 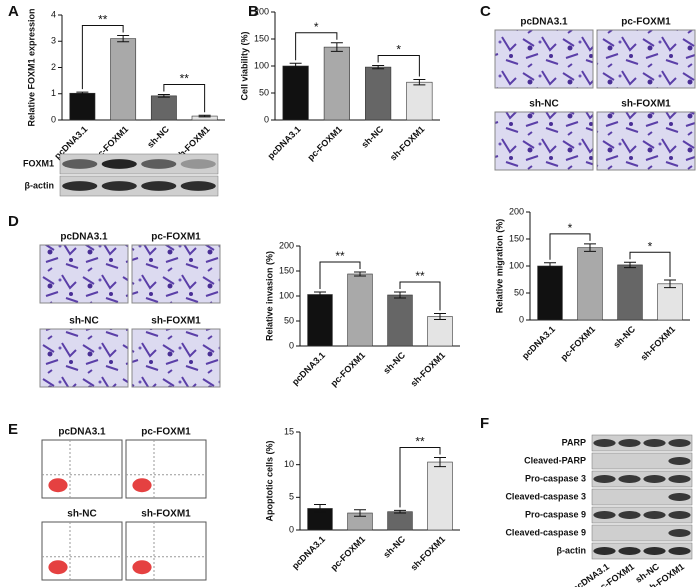 What do you see at coordinates (574, 442) in the screenshot?
I see `blot-row-label: PARP` at bounding box center [574, 442].